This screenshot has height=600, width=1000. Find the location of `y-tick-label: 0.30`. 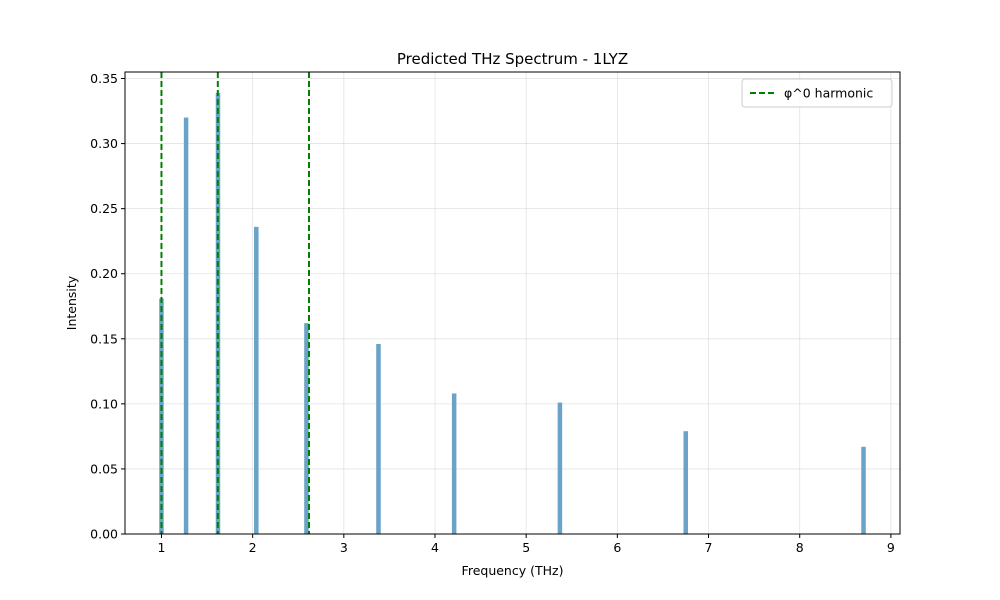

y-tick-label: 0.30 is located at coordinates (104, 143).